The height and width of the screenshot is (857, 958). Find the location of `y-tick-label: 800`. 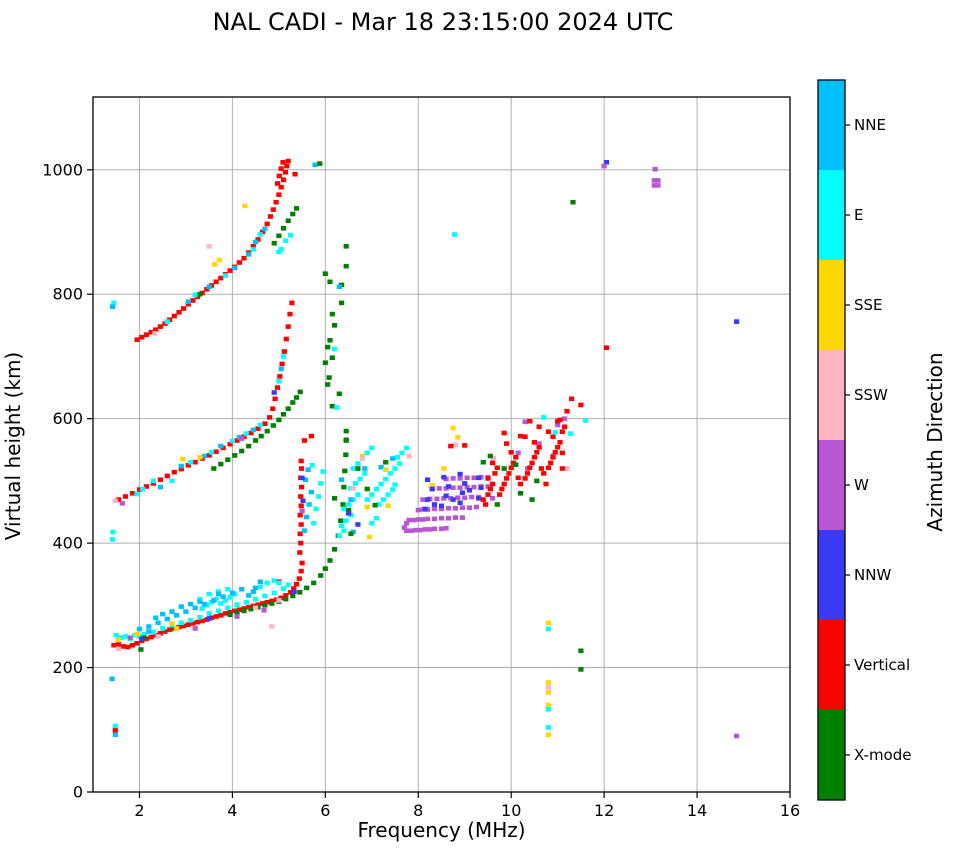

y-tick-label: 800 is located at coordinates (67, 294).